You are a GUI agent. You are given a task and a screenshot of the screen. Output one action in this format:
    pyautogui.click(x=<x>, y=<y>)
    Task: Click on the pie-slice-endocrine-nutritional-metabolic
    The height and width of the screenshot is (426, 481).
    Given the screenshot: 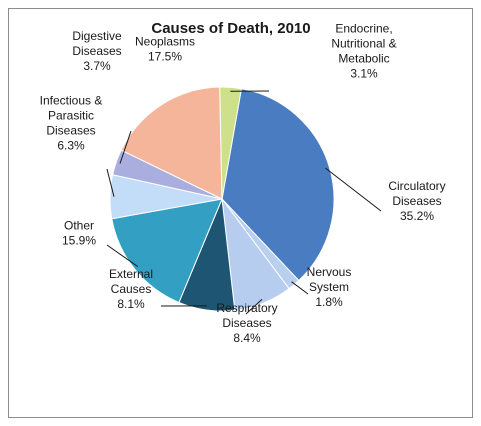 What is the action you would take?
    pyautogui.click(x=231, y=143)
    